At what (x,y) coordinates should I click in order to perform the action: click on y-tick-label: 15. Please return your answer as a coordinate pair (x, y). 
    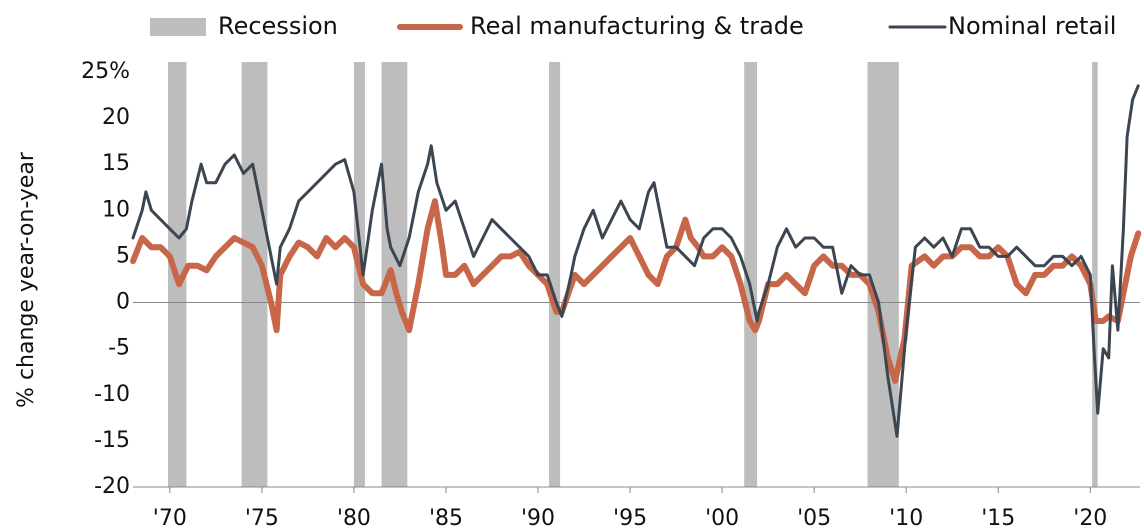
    Looking at the image, I should click on (116, 163).